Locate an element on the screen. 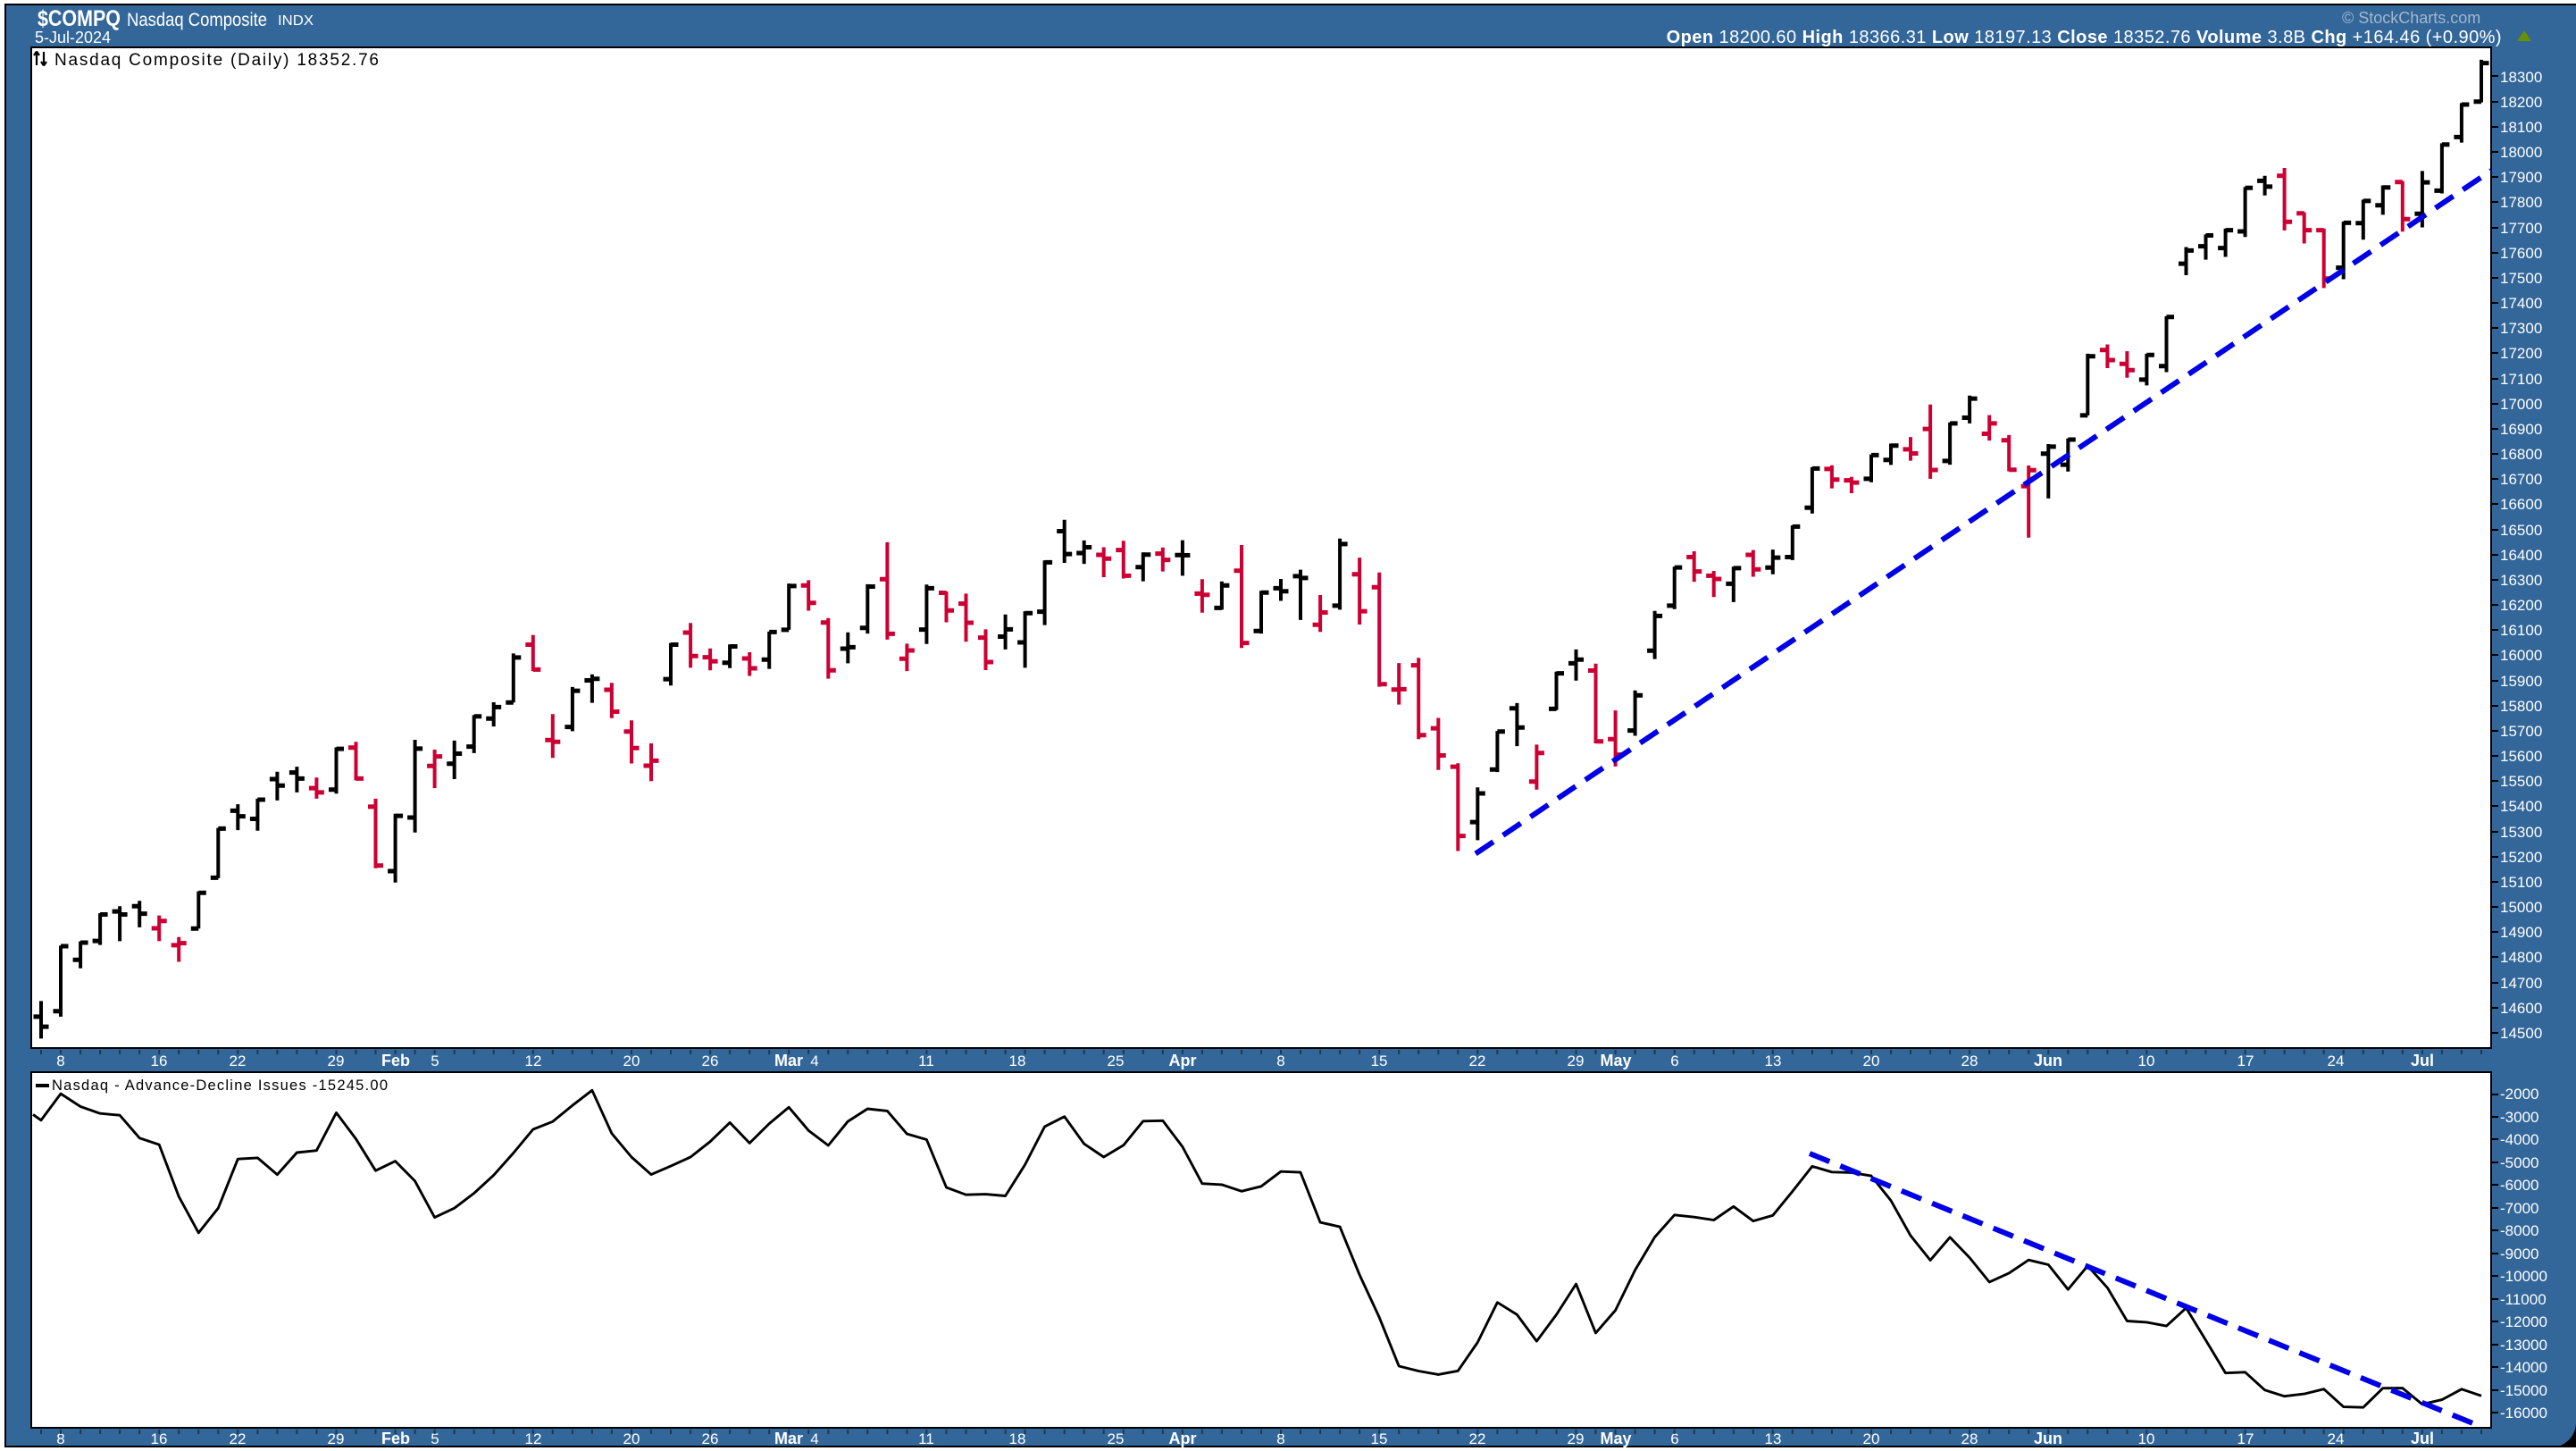 Image resolution: width=2576 pixels, height=1451 pixels. svg-text: -16000 is located at coordinates (2524, 1413).